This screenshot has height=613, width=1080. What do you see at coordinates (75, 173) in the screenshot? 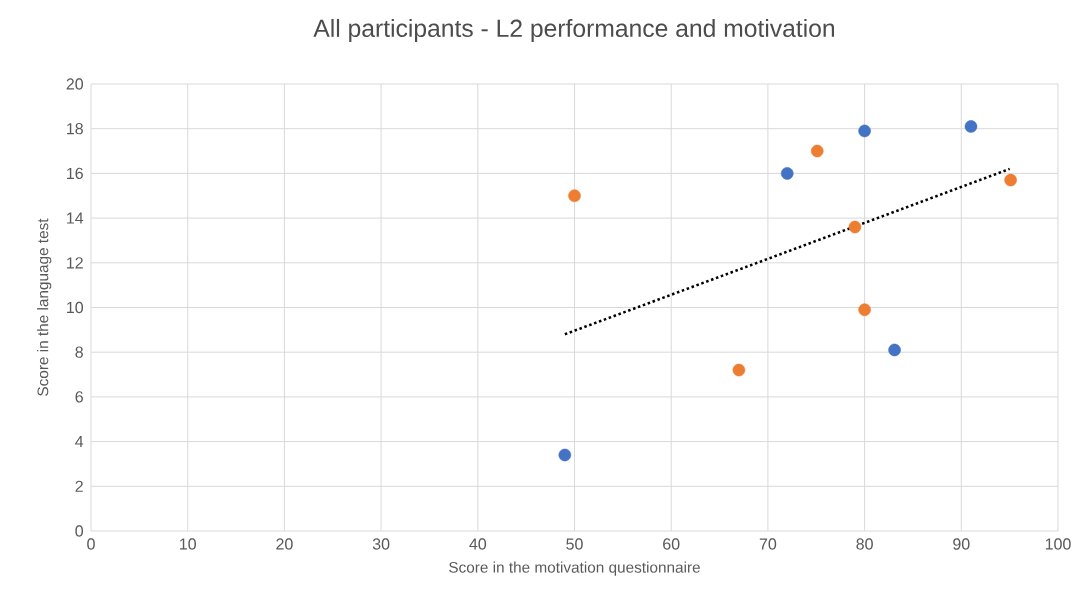
I see `y-tick-label: 16` at bounding box center [75, 173].